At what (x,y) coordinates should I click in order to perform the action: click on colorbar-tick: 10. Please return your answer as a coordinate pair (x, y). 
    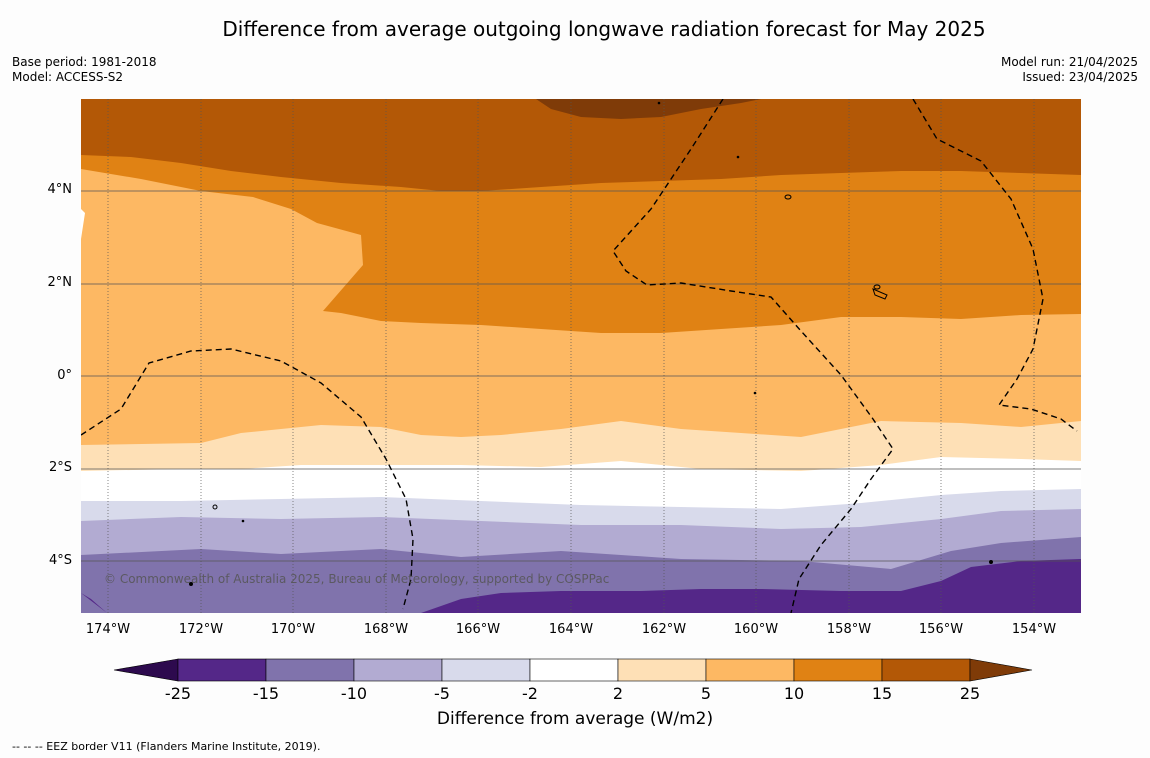
    Looking at the image, I should click on (794, 693).